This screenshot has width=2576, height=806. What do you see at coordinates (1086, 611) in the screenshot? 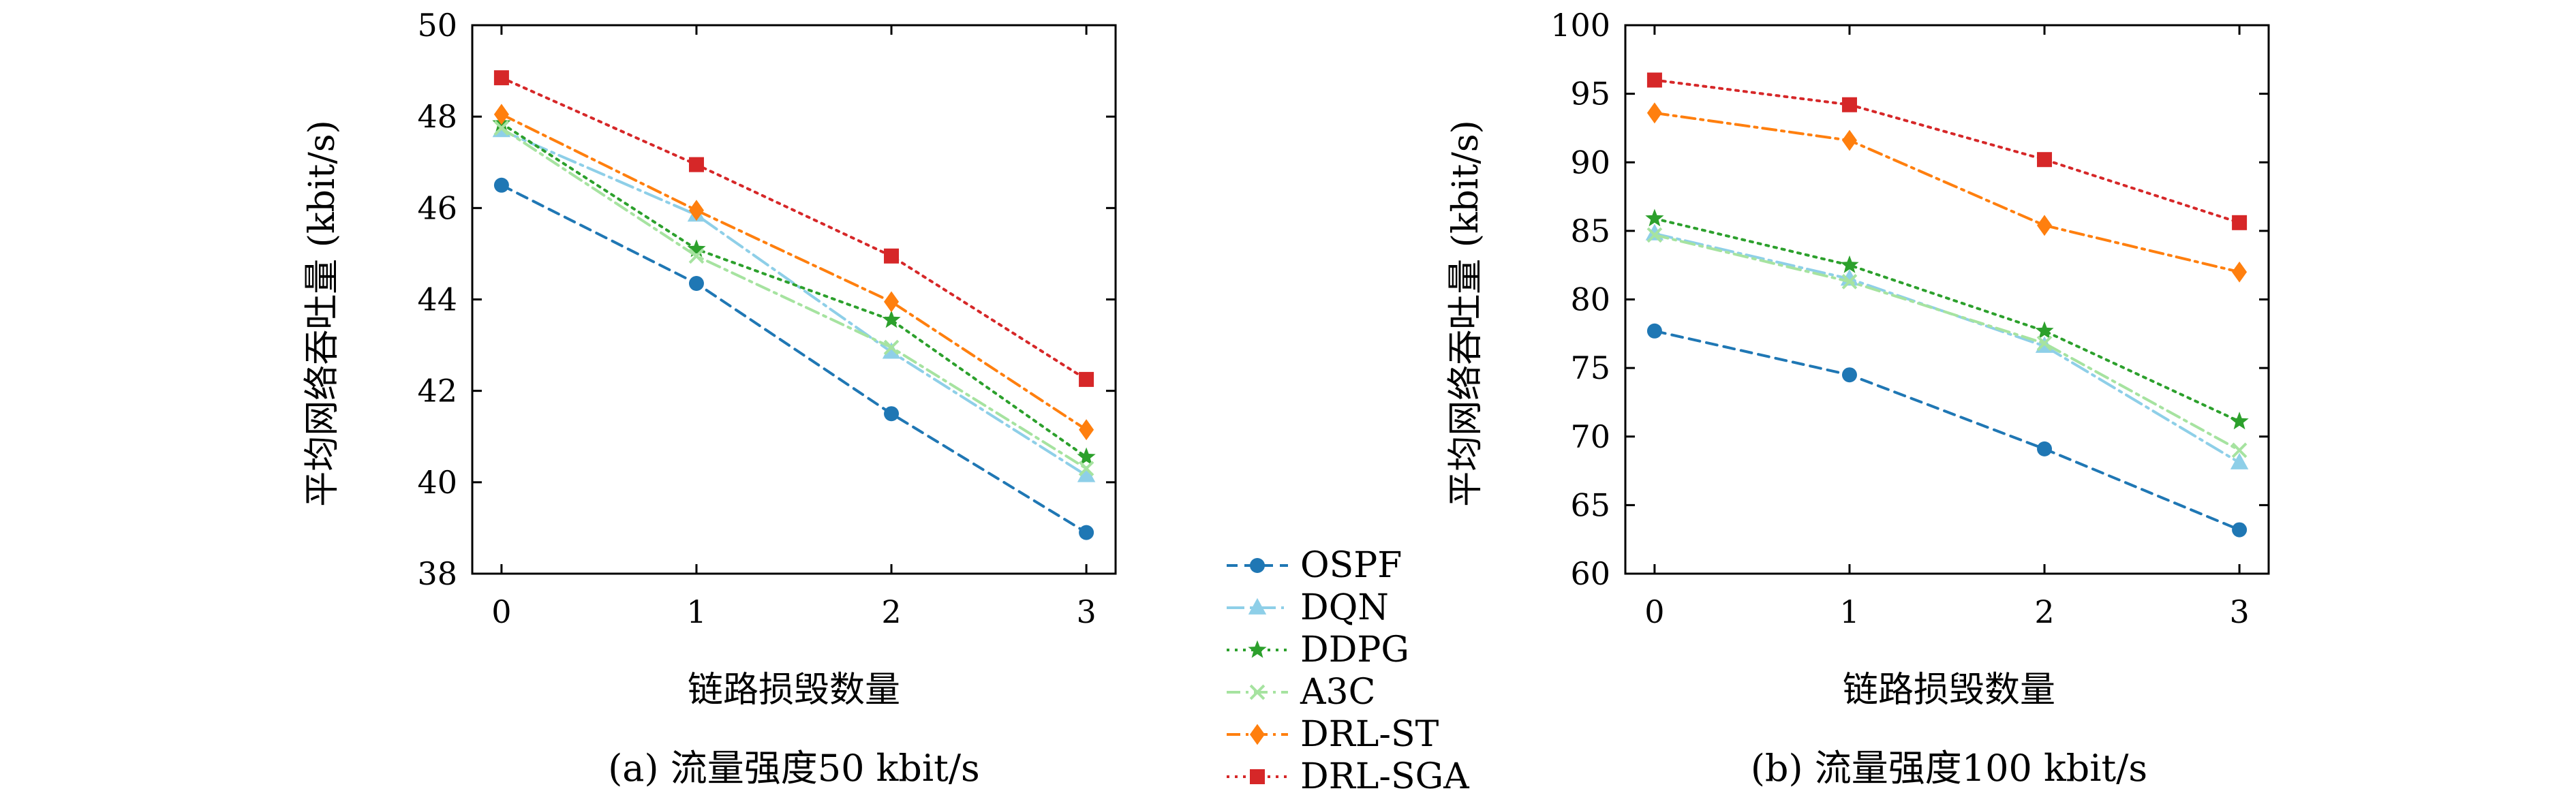
I see `chart-a-xtick-label: 3` at bounding box center [1086, 611].